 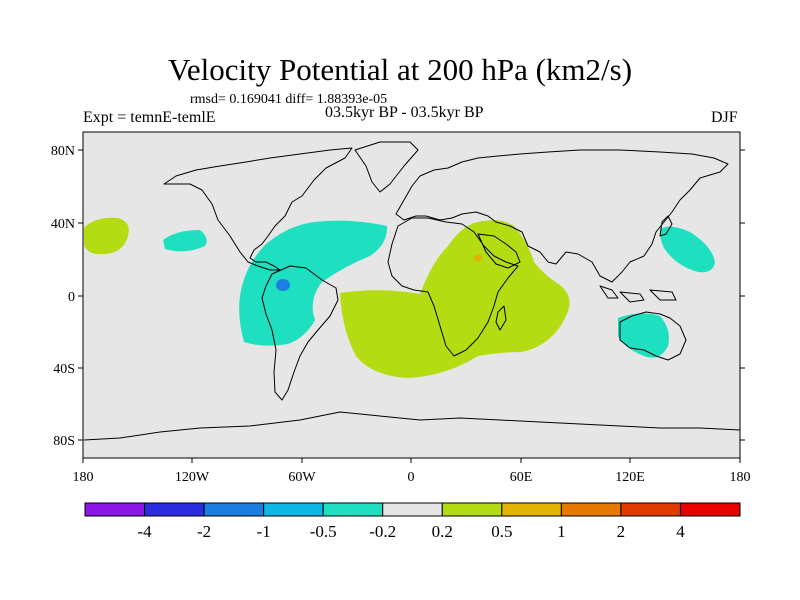 I want to click on coastline-antarctica, so click(x=412, y=426).